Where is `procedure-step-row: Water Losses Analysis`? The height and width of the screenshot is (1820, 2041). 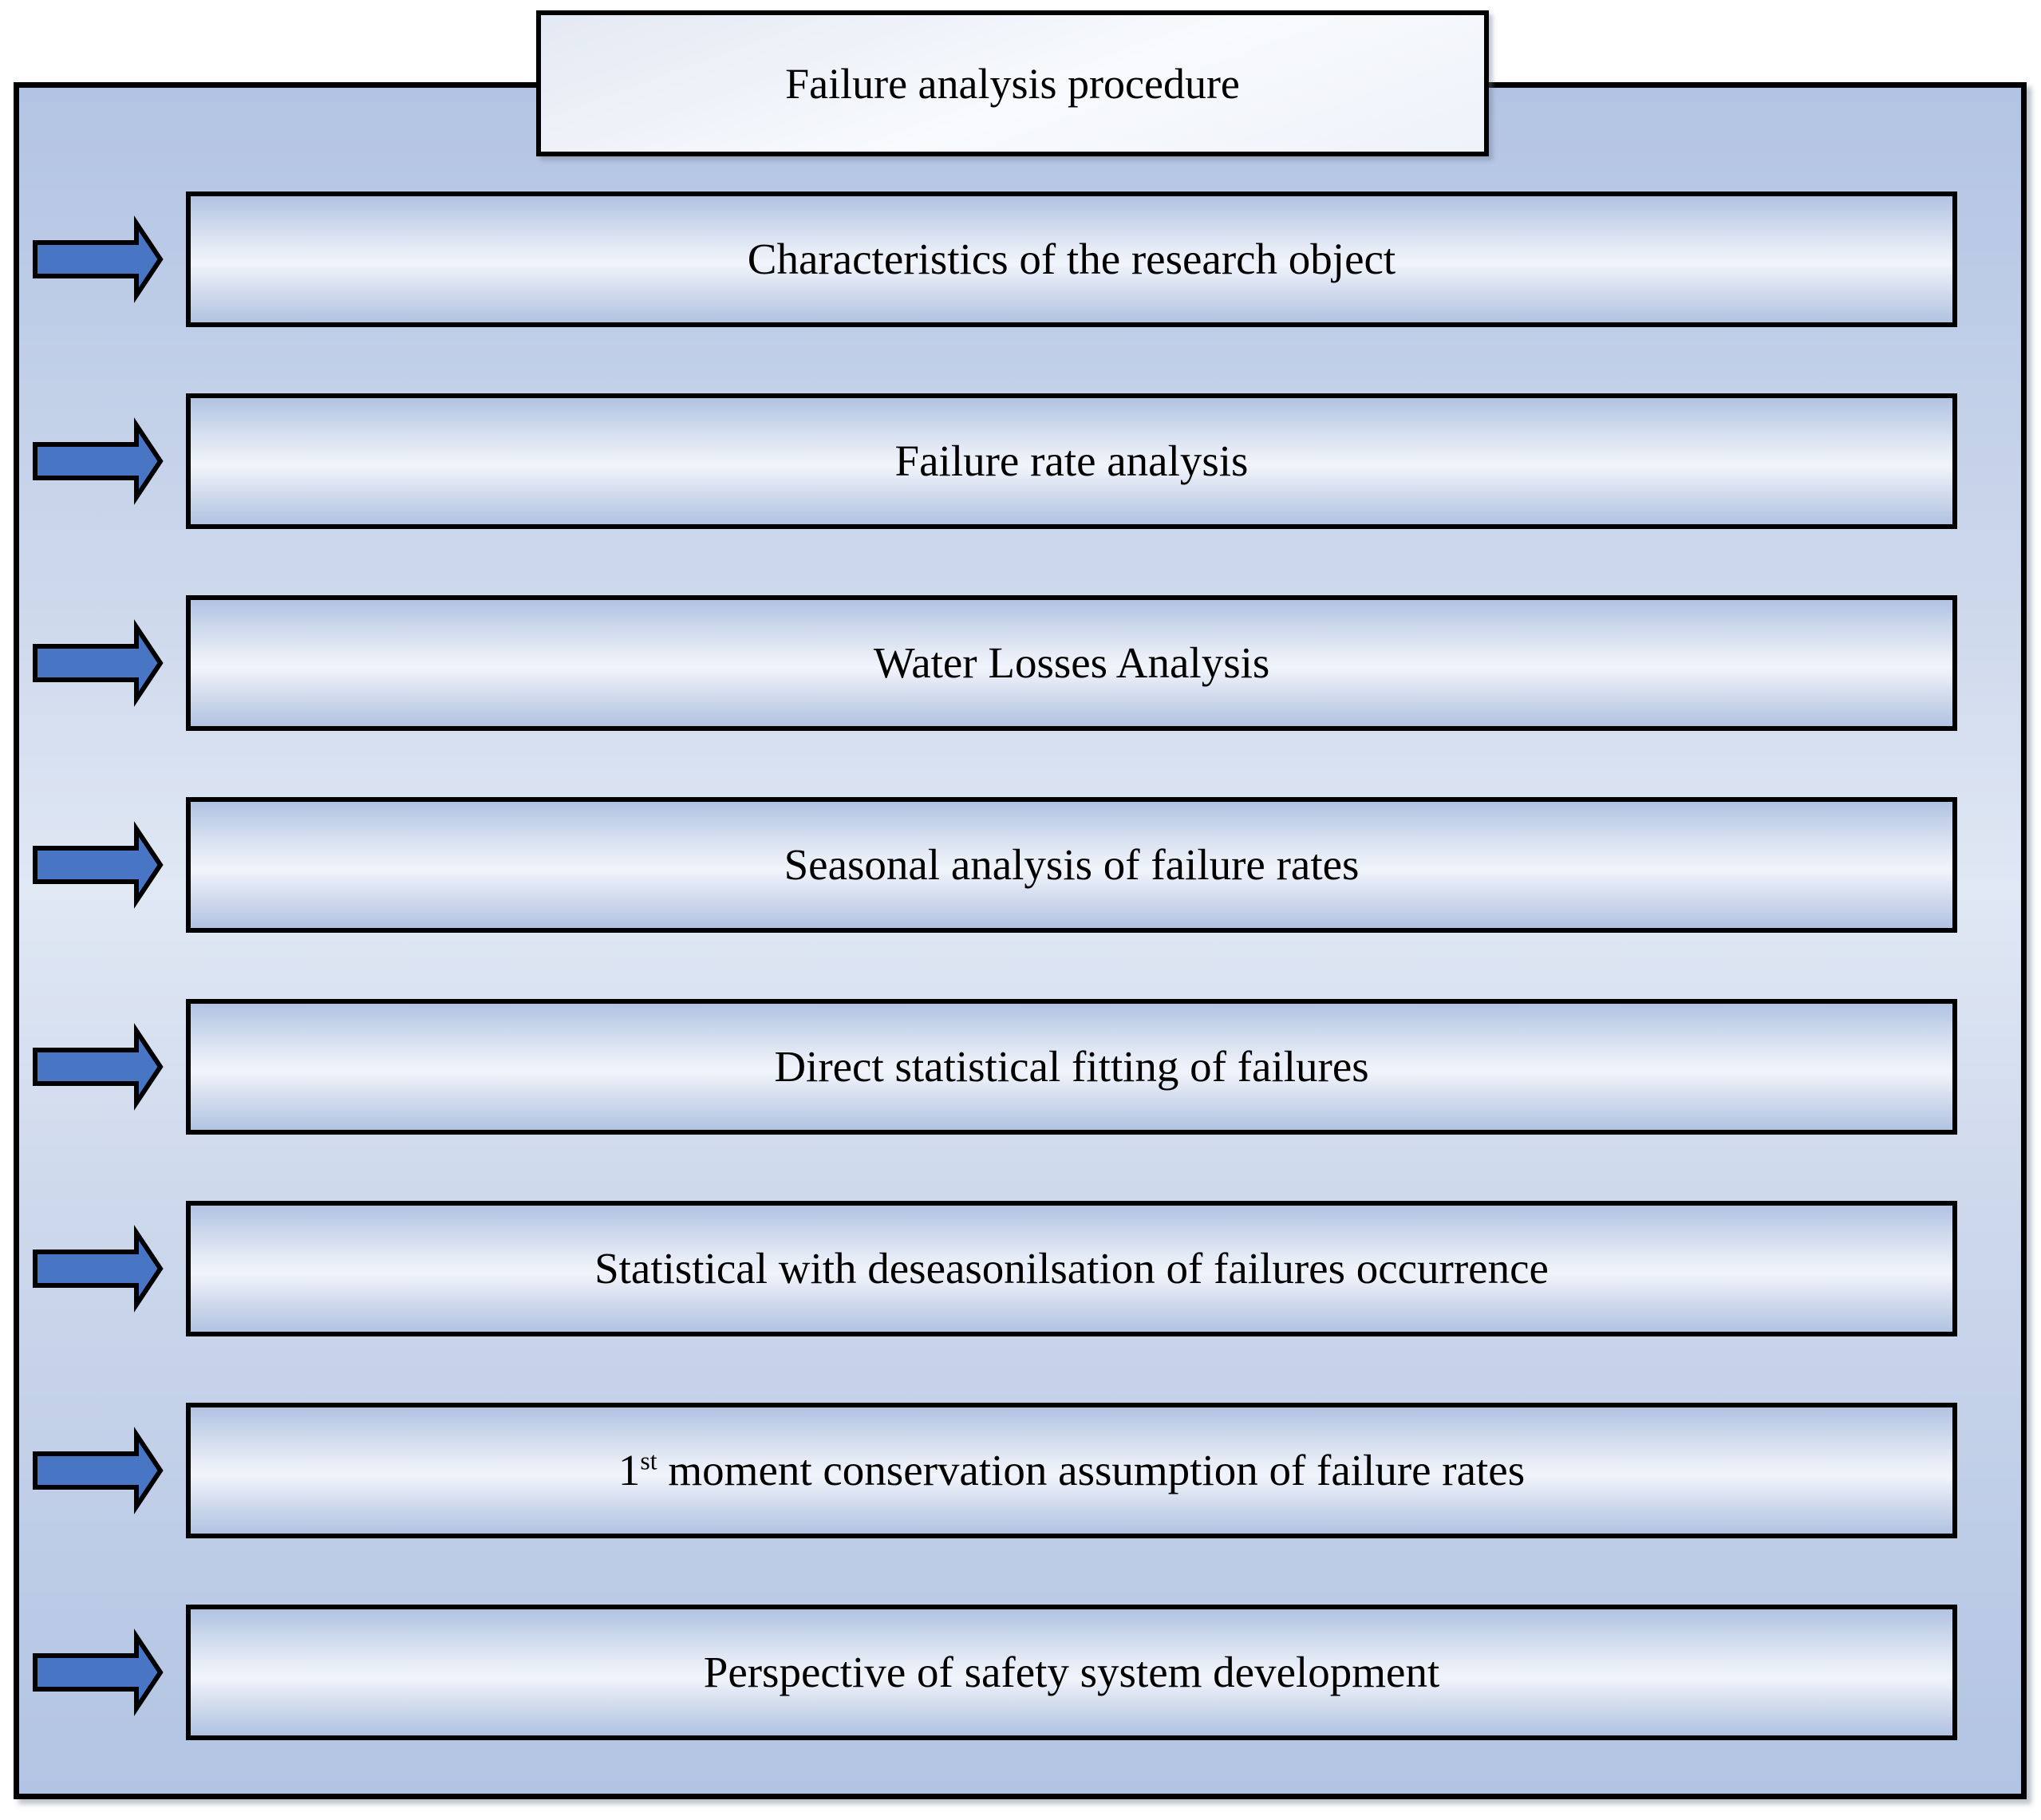
procedure-step-row: Water Losses Analysis is located at coordinates (1020, 663).